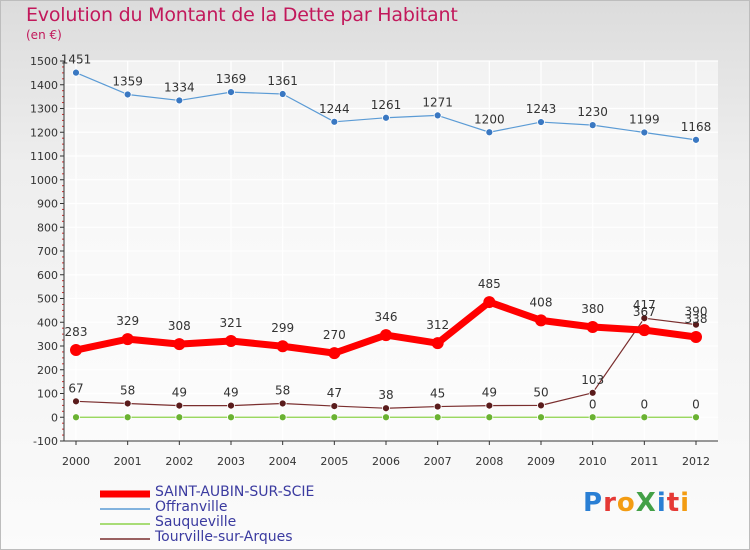  What do you see at coordinates (44, 35) in the screenshot?
I see `unit-label: (en €)` at bounding box center [44, 35].